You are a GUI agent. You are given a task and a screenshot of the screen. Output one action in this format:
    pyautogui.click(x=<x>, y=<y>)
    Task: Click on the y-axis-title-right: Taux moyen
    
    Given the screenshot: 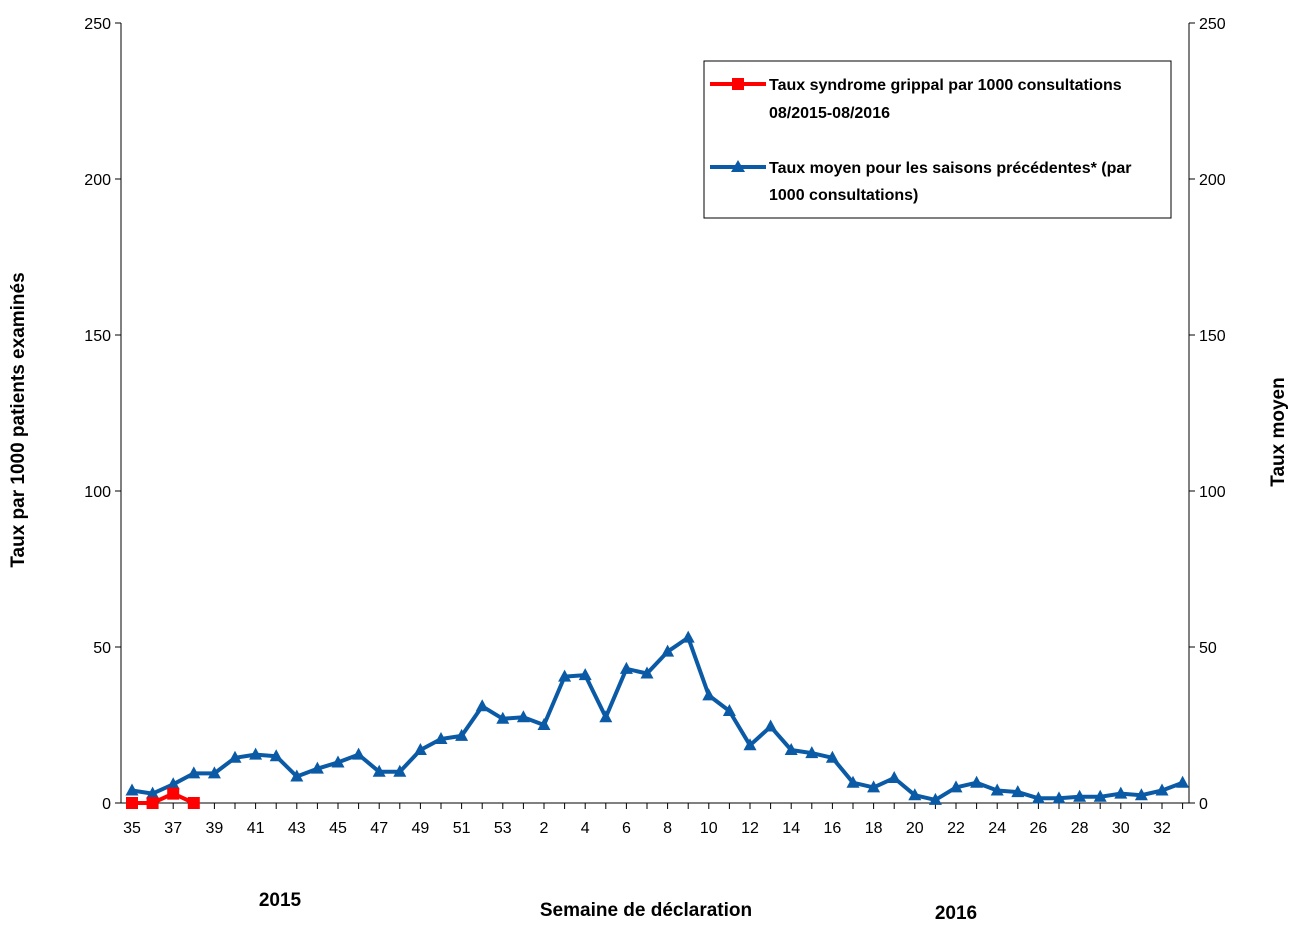 What is the action you would take?
    pyautogui.click(x=1278, y=431)
    